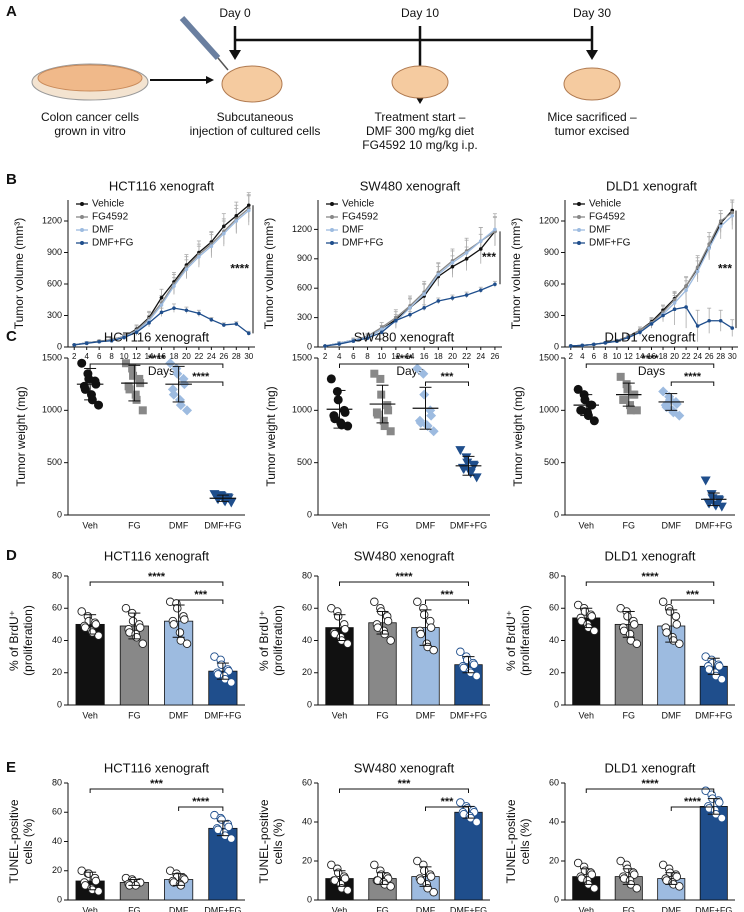 The image size is (744, 912). I want to click on panel-label: E, so click(11, 767).